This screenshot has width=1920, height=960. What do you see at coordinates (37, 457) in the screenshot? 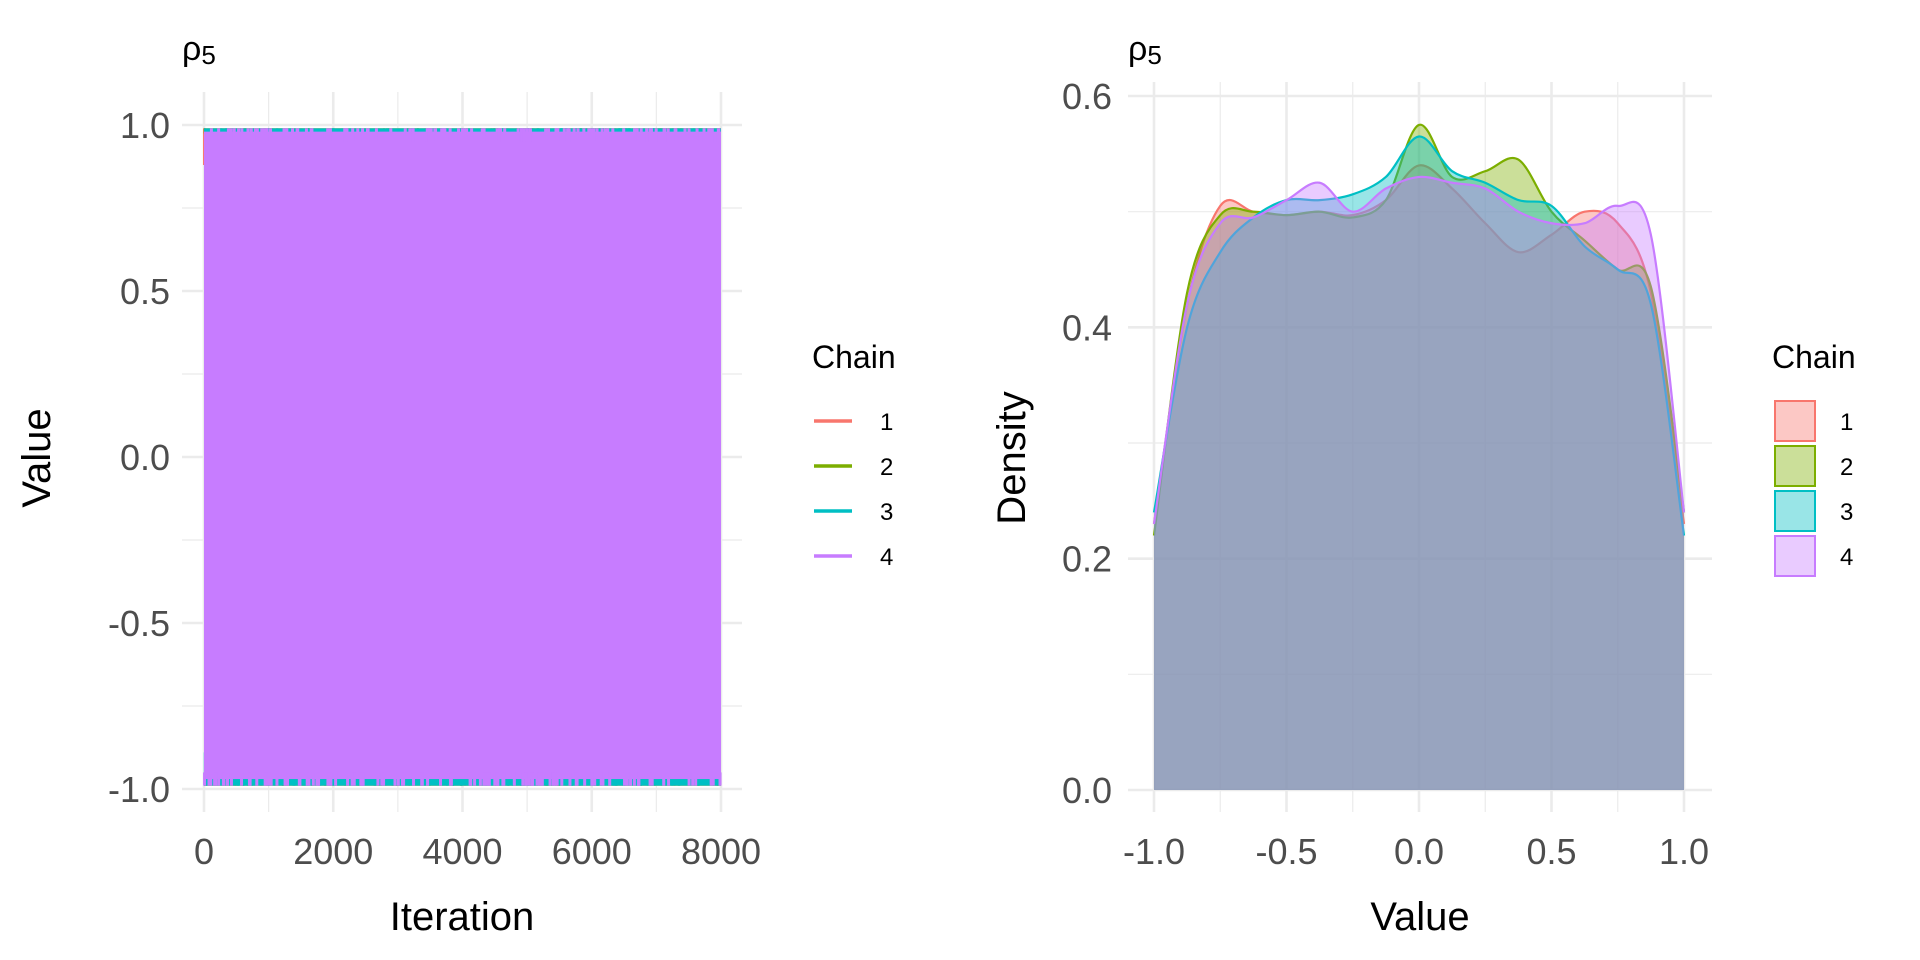
I see `trace-y-axis-label: Value` at bounding box center [37, 457].